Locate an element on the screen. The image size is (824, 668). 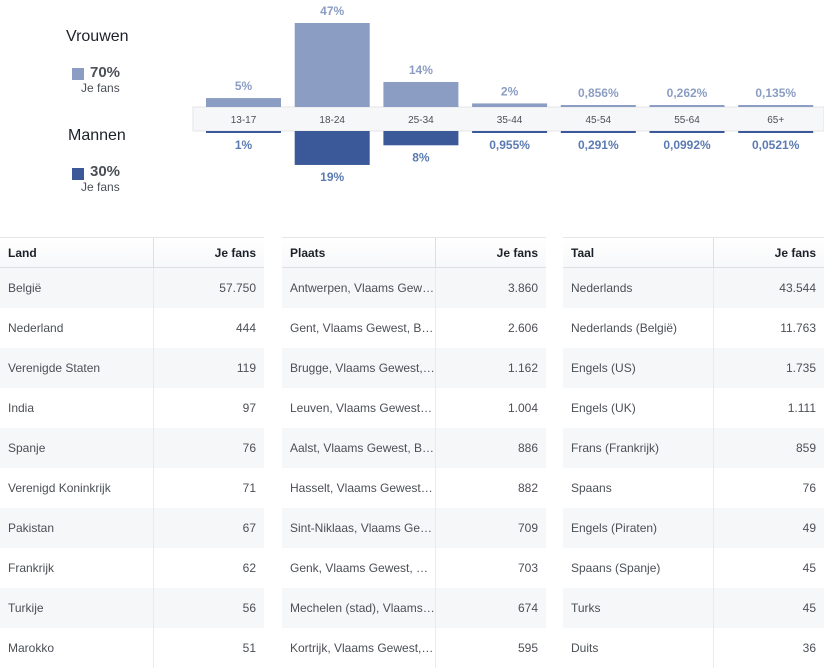
row-fans-cell: 119 is located at coordinates (246, 368).